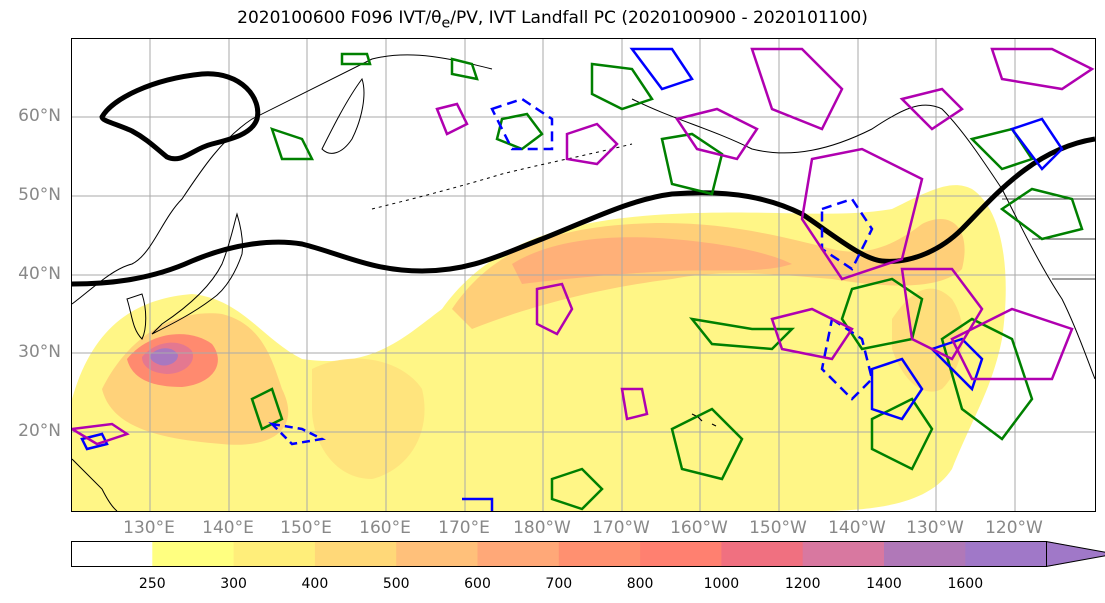 The image size is (1105, 603). What do you see at coordinates (1014, 528) in the screenshot?
I see `lon-label-120w: 120°W` at bounding box center [1014, 528].